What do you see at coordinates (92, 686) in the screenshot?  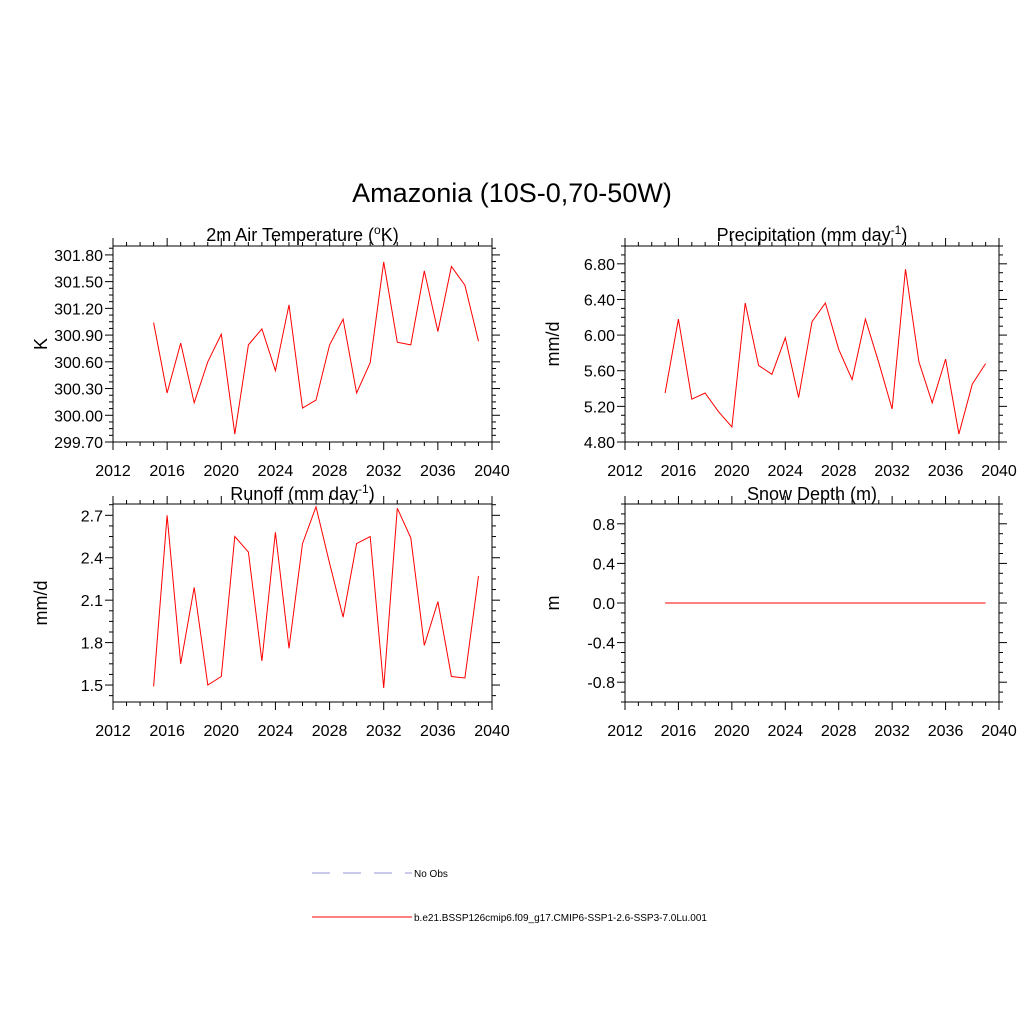 I see `y-tick-label: 1.5` at bounding box center [92, 686].